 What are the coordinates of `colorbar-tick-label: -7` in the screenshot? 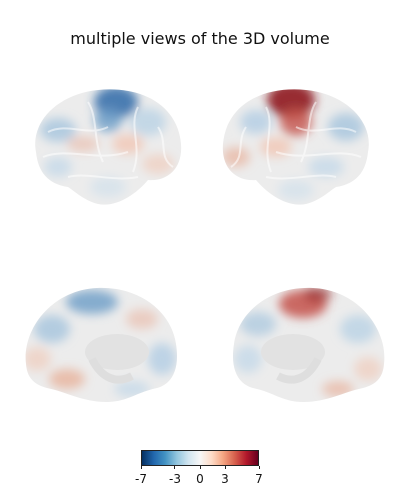 It's located at (141, 479).